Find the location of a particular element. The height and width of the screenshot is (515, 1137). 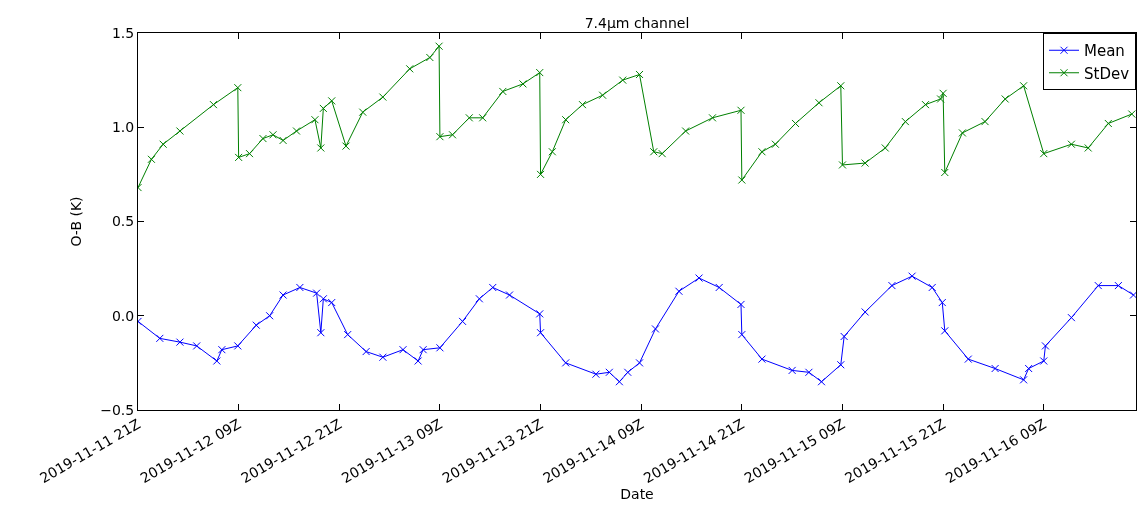

legend-label: Mean is located at coordinates (1104, 51).